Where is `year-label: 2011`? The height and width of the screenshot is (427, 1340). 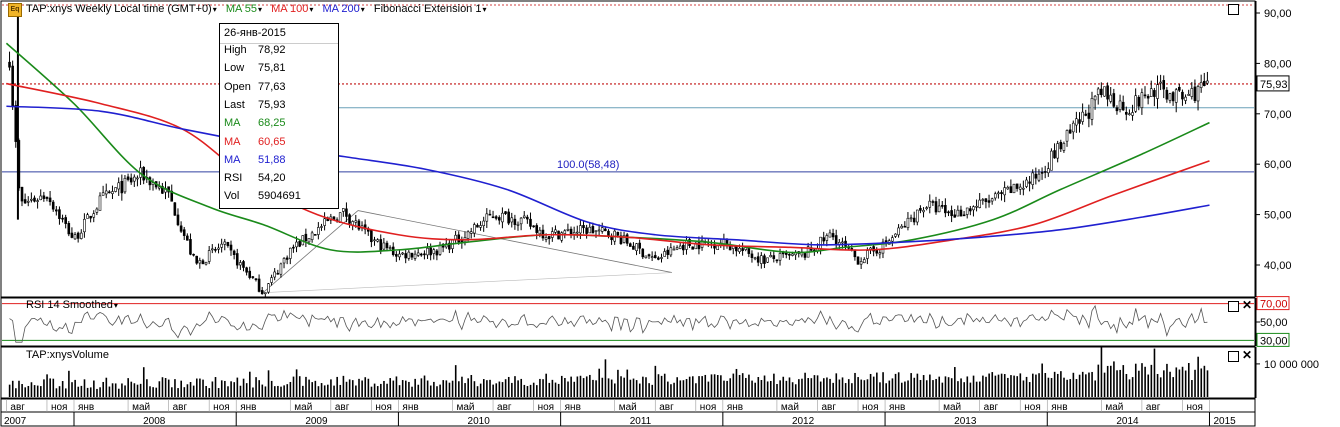
year-label: 2011 is located at coordinates (641, 421).